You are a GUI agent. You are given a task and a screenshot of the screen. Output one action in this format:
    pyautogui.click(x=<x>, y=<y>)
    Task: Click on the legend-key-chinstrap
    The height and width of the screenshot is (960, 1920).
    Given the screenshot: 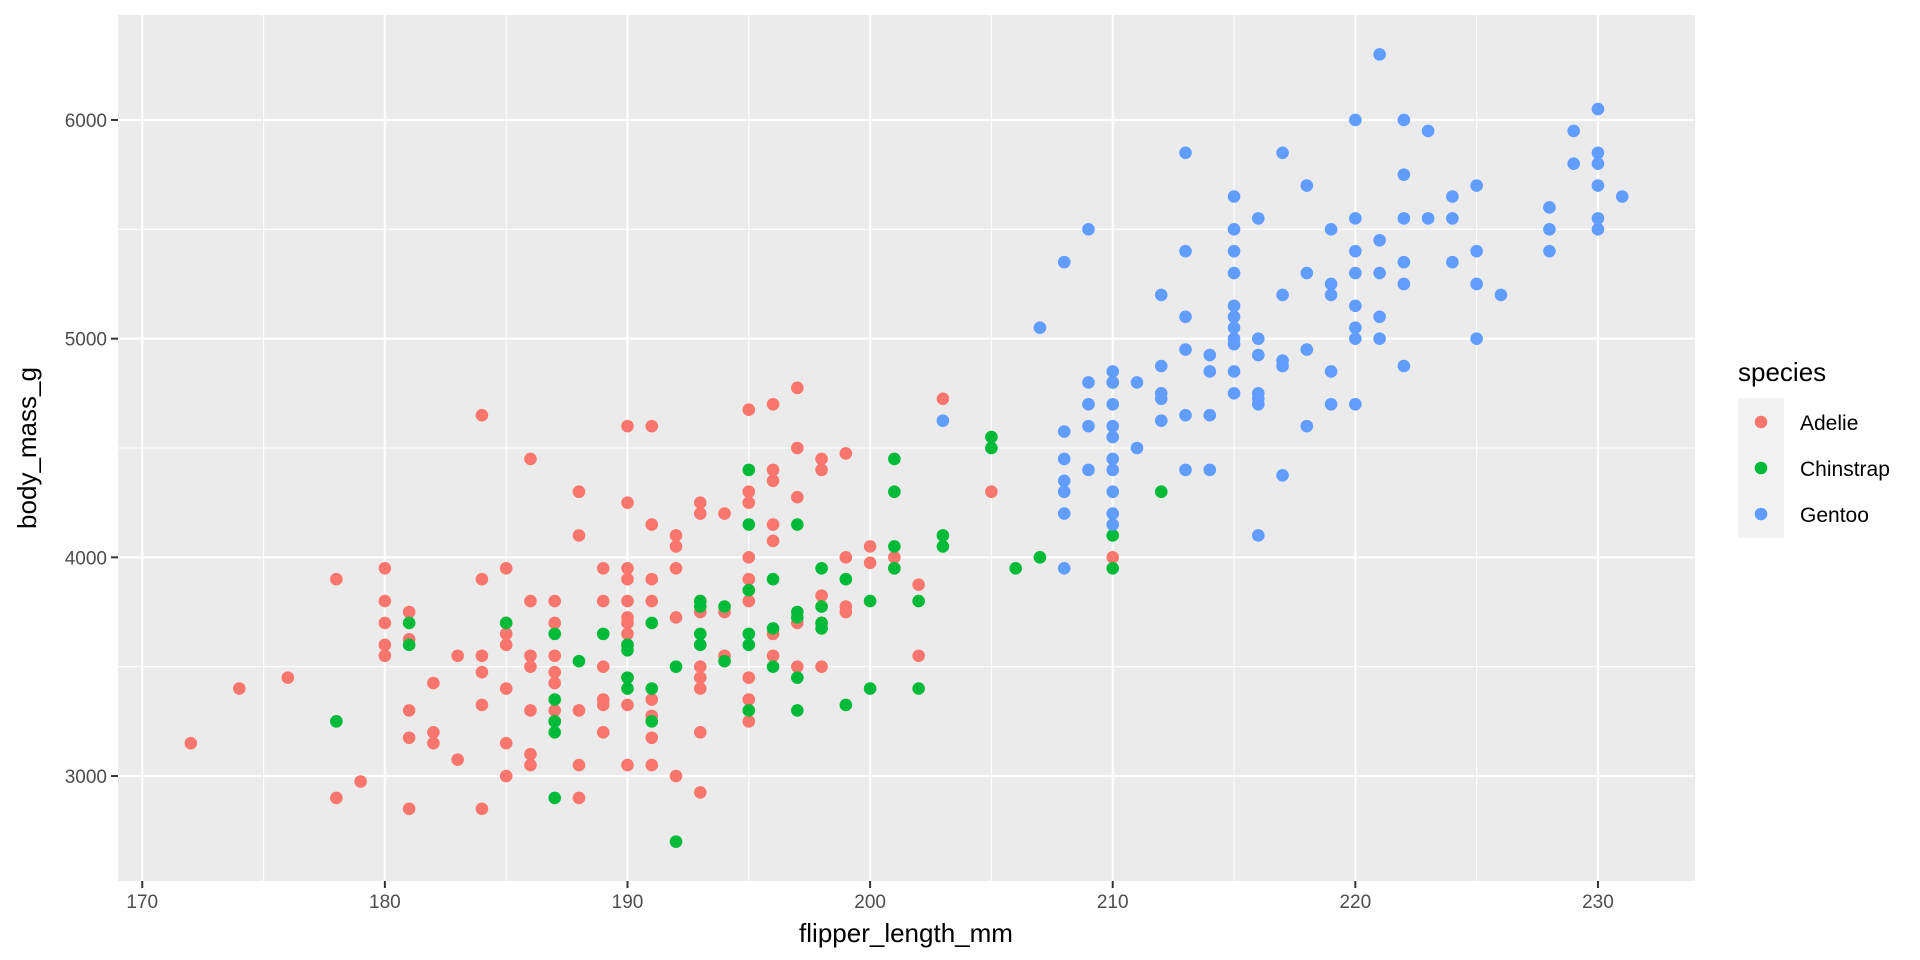 What is the action you would take?
    pyautogui.click(x=1761, y=468)
    